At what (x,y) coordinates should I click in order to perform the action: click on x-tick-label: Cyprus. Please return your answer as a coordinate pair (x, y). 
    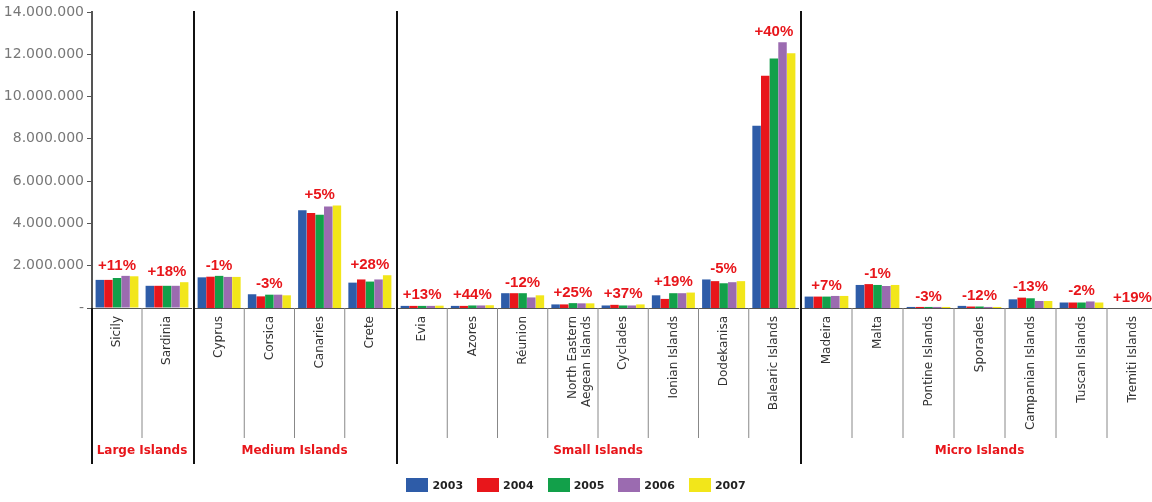
    Looking at the image, I should click on (218, 337).